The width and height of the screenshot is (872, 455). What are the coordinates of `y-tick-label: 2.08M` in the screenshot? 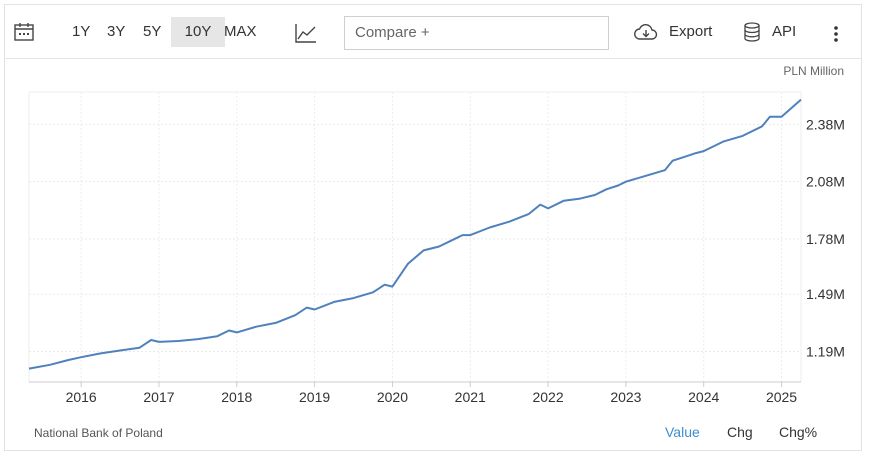 It's located at (825, 182).